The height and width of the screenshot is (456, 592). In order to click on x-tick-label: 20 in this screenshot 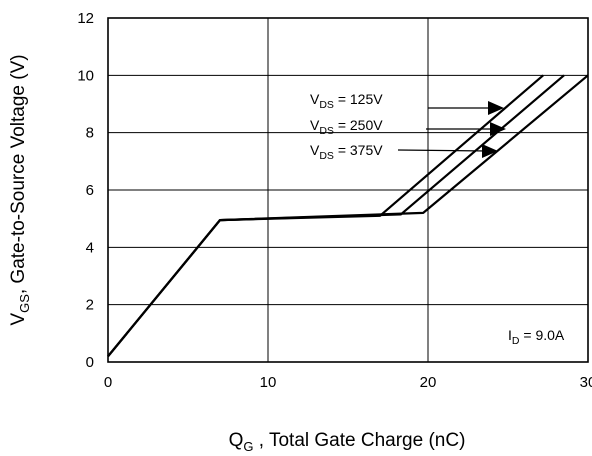, I will do `click(428, 382)`.